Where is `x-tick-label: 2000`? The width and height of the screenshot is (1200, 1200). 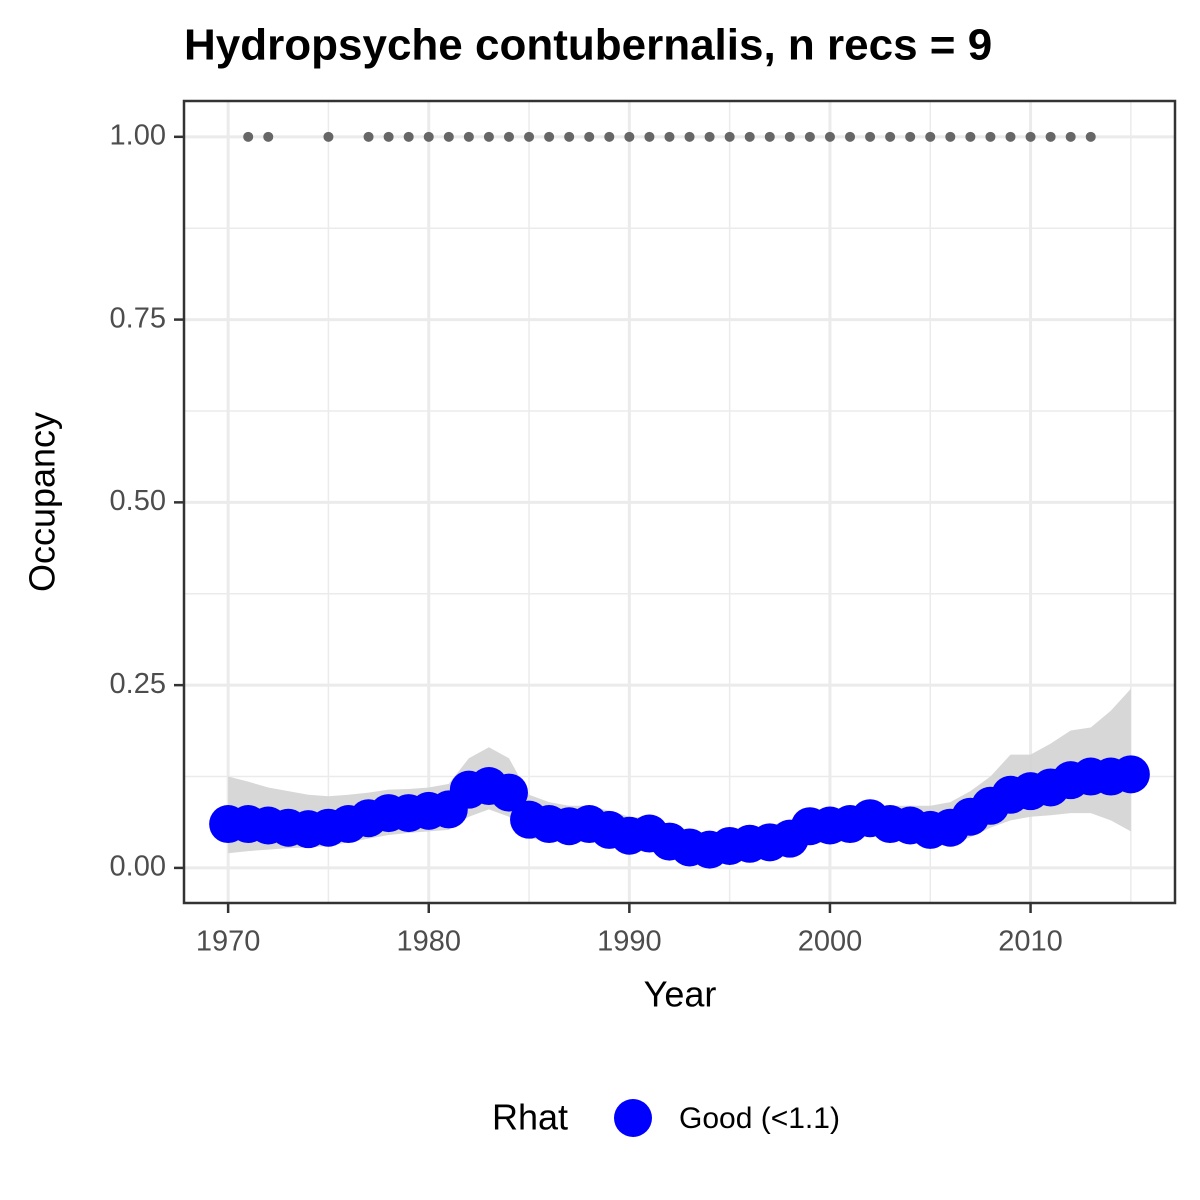
x-tick-label: 2000 is located at coordinates (830, 942).